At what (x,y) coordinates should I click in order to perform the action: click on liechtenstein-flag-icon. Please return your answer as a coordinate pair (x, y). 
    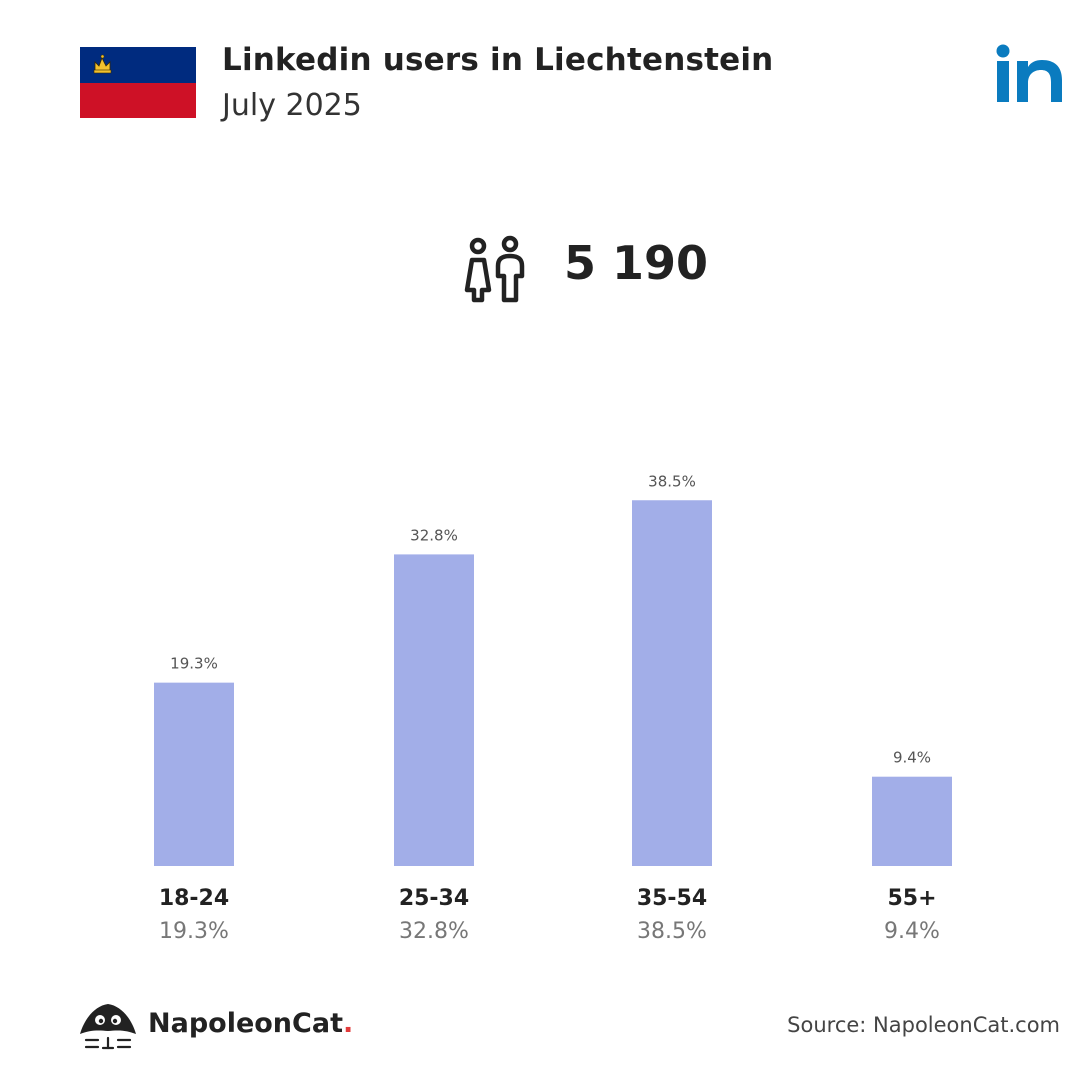
    Looking at the image, I should click on (138, 82).